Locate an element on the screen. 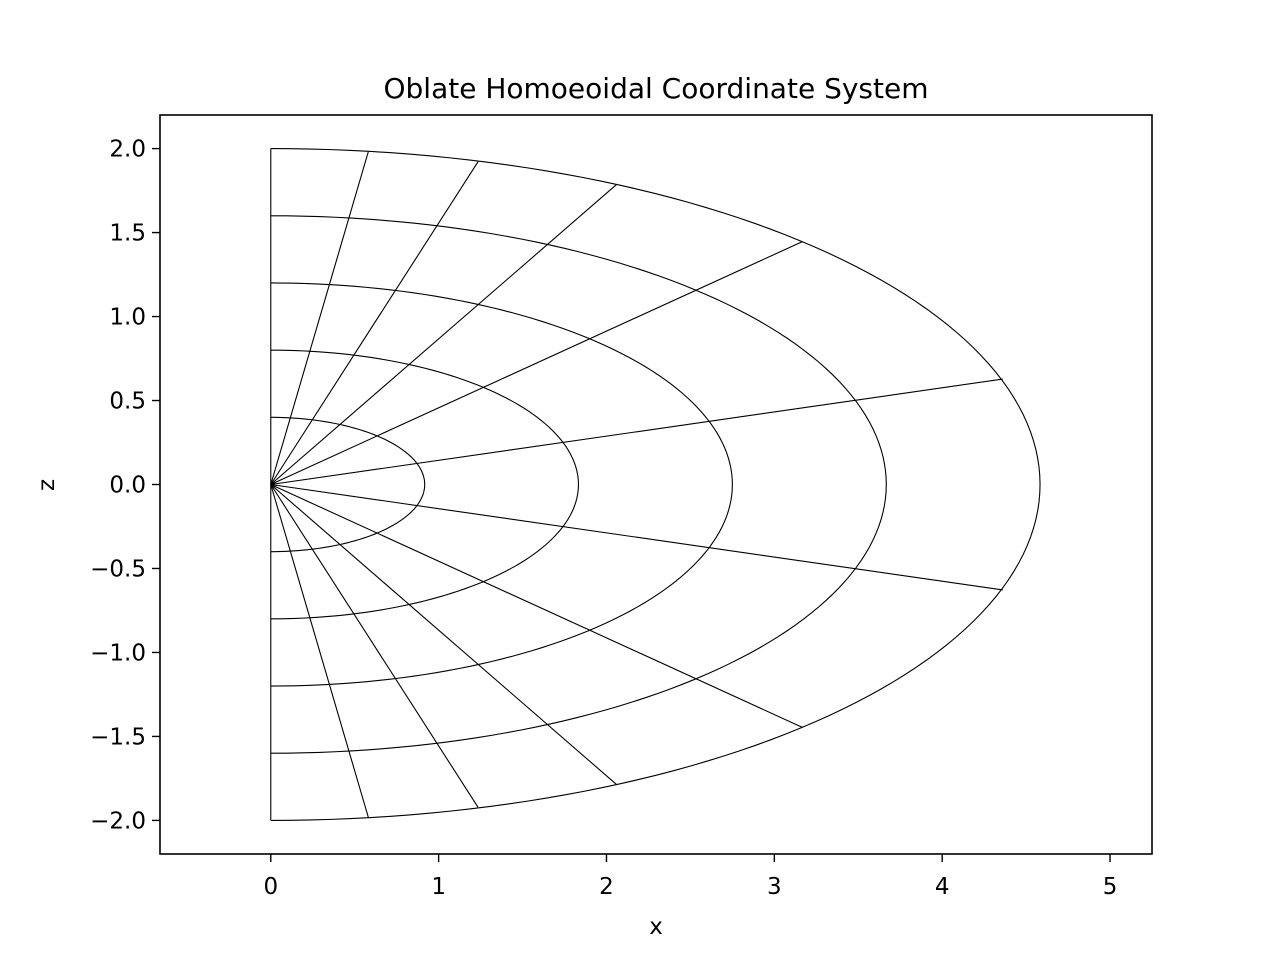  y-axis-ticks: −2.0 −1.5 −1.0 −0.5 0.0 0.5 1.0 1.5 2.0 is located at coordinates (125, 485).